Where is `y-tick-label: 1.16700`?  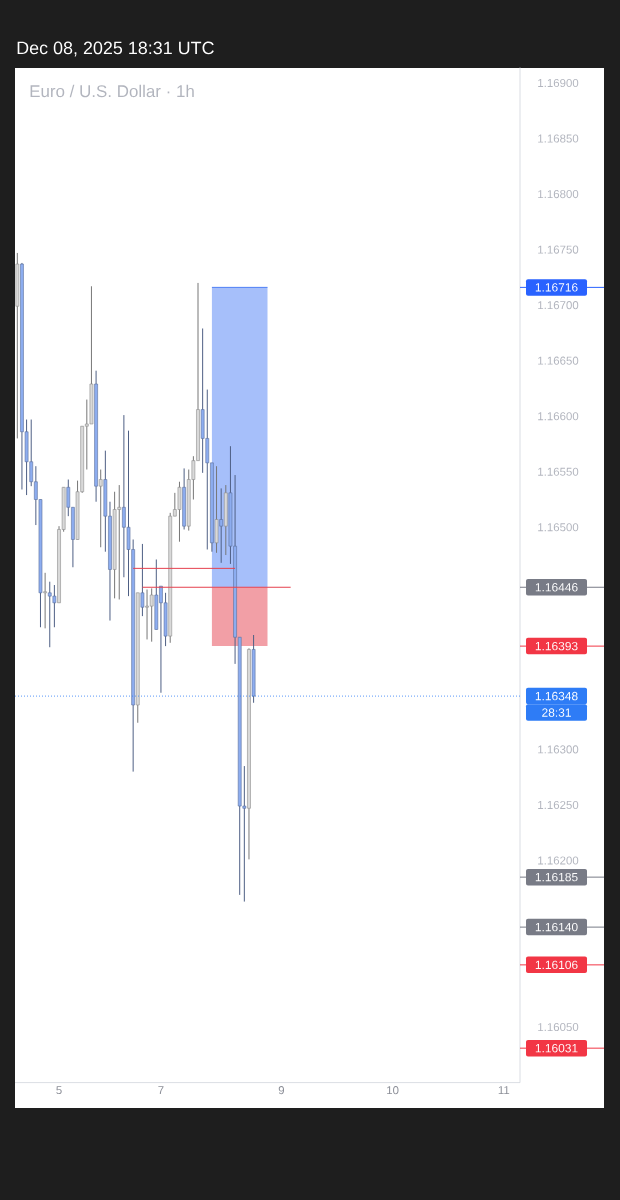 y-tick-label: 1.16700 is located at coordinates (558, 305).